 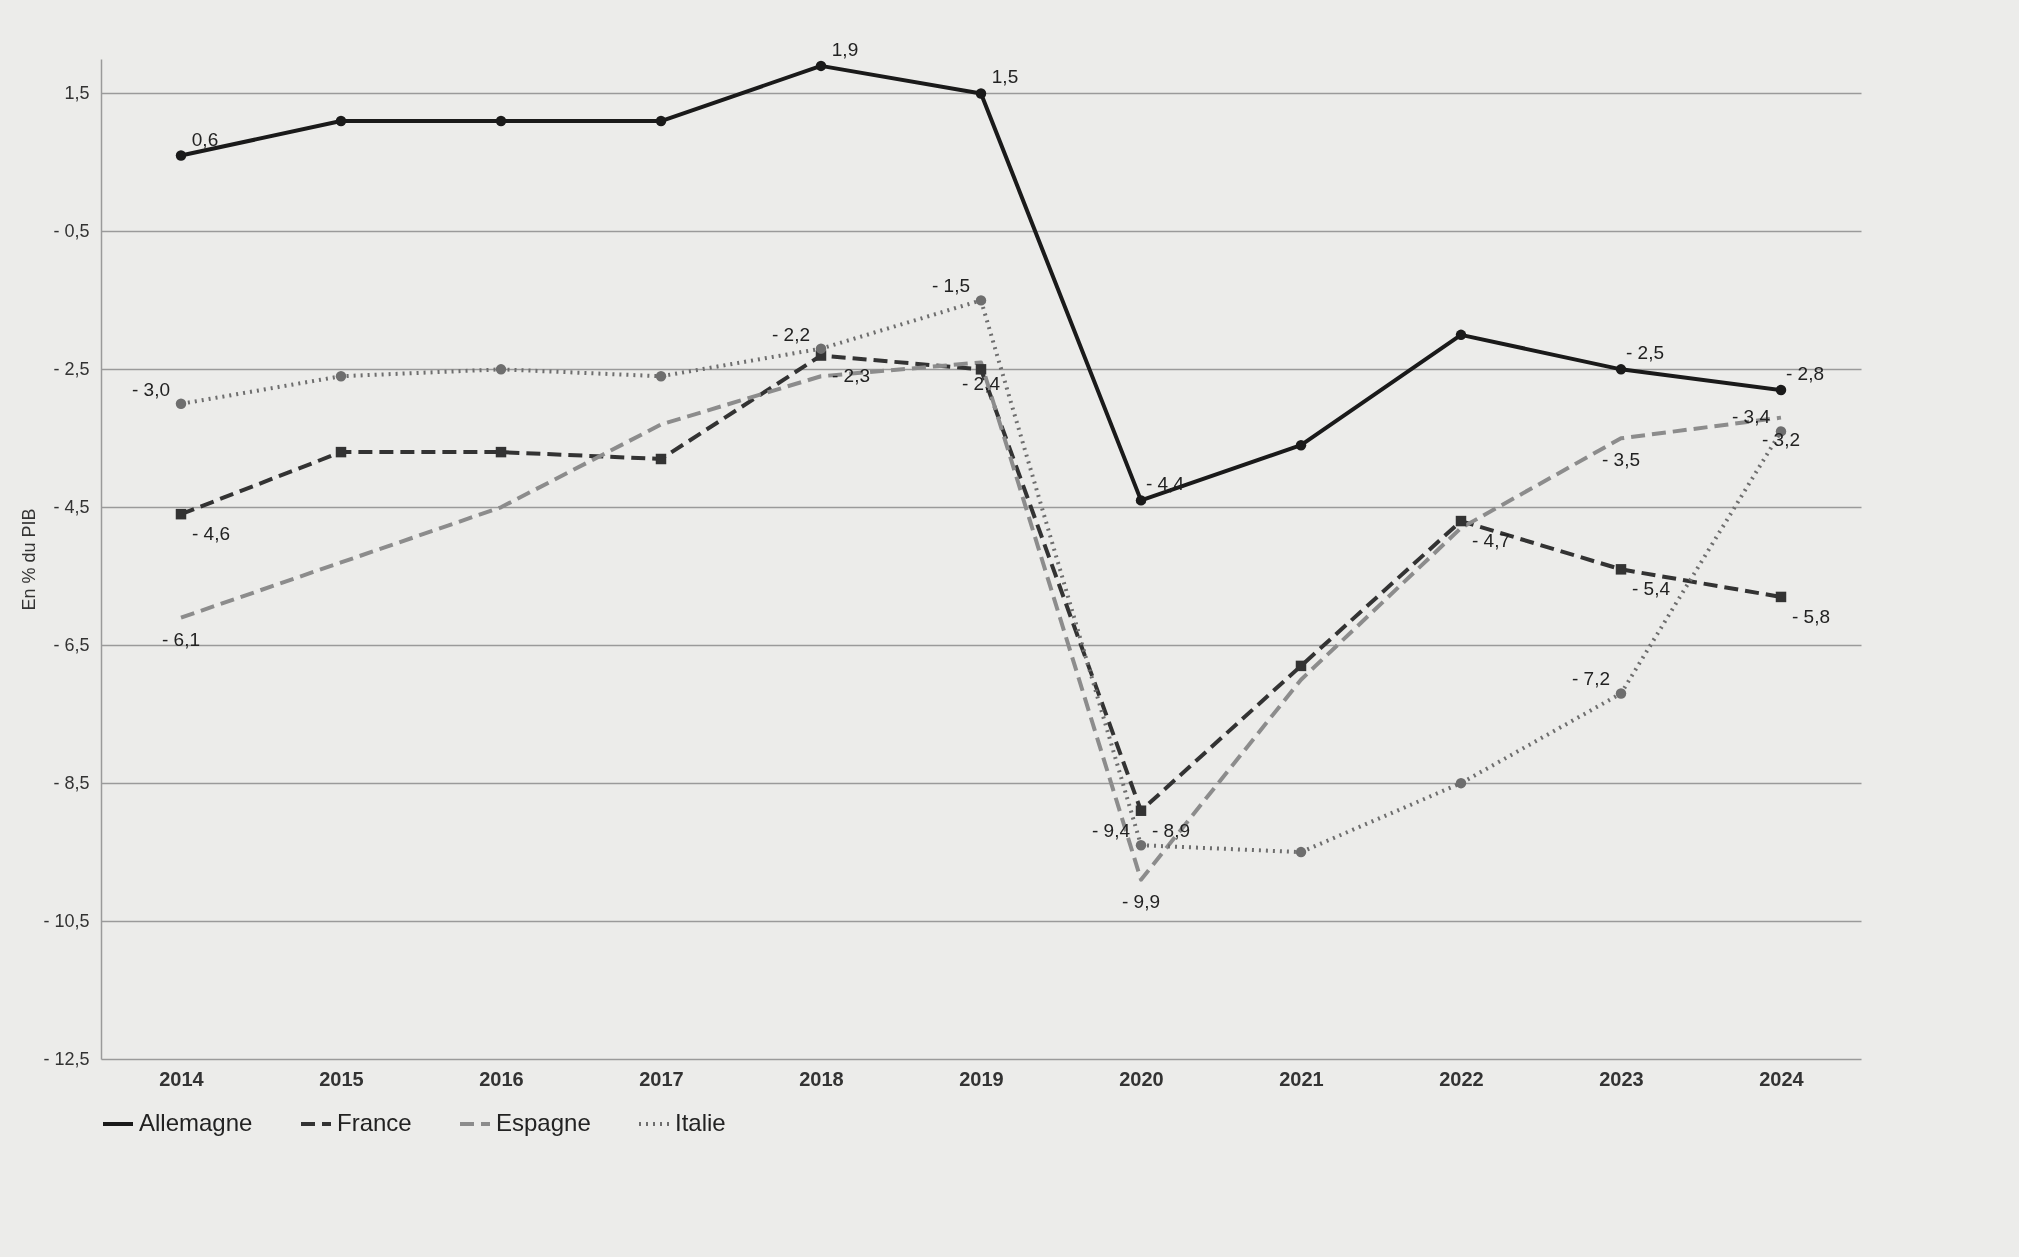 I want to click on data-label: - 3,5, so click(x=1621, y=460).